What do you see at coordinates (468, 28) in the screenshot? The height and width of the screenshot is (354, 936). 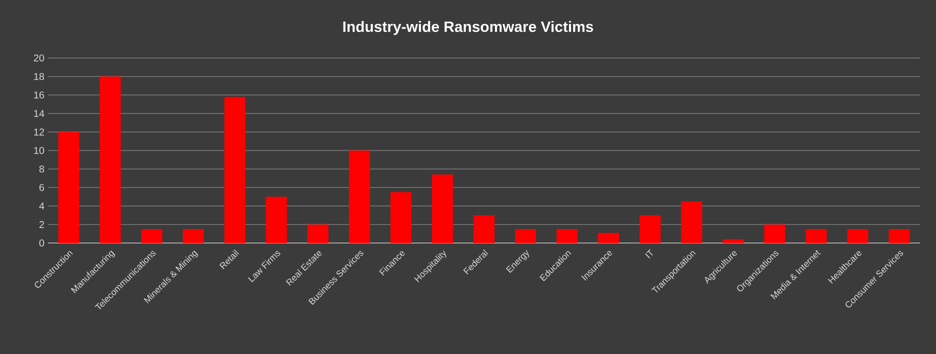 I see `chart-title: Industry-wide Ransomware Victims` at bounding box center [468, 28].